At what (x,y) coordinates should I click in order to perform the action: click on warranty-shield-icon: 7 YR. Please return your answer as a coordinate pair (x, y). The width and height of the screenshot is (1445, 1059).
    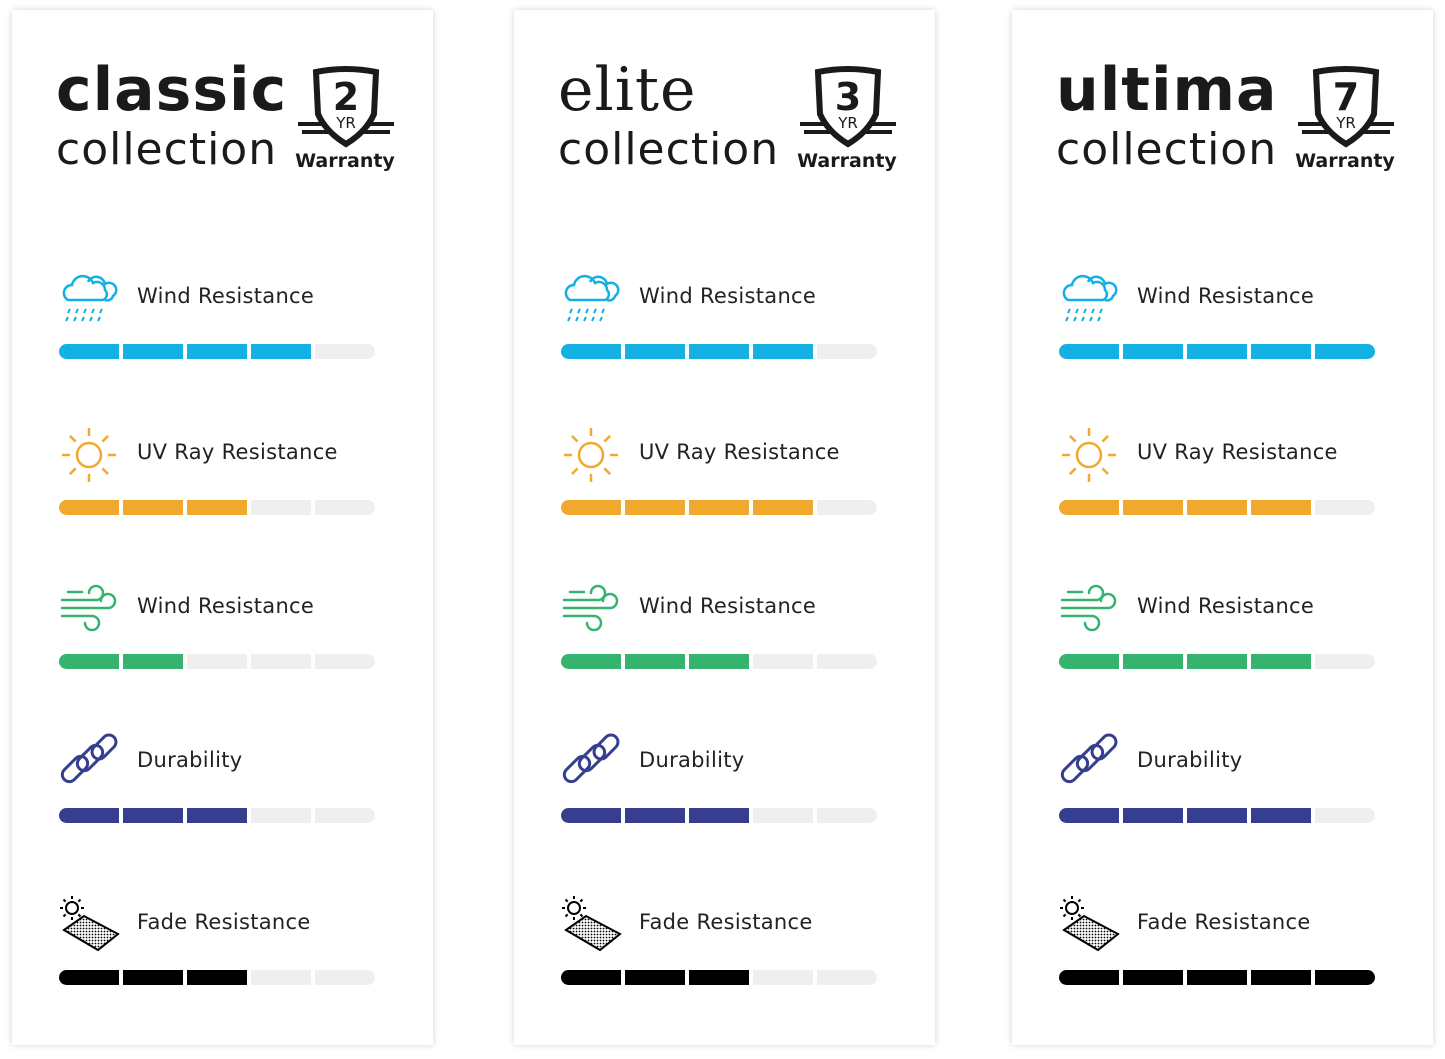
    Looking at the image, I should click on (1346, 107).